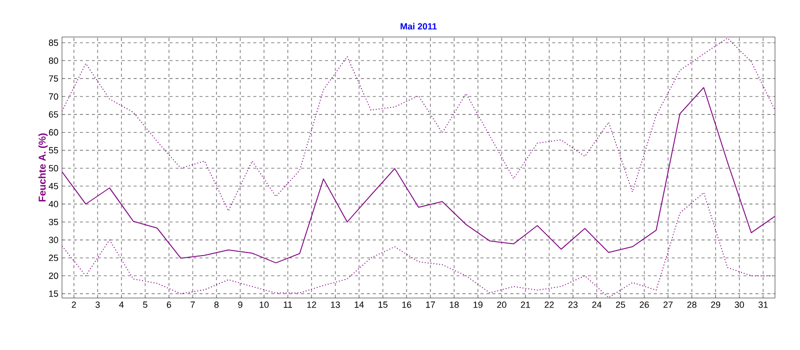 This screenshot has width=800, height=350. What do you see at coordinates (53, 43) in the screenshot?
I see `y-tick-label: 85` at bounding box center [53, 43].